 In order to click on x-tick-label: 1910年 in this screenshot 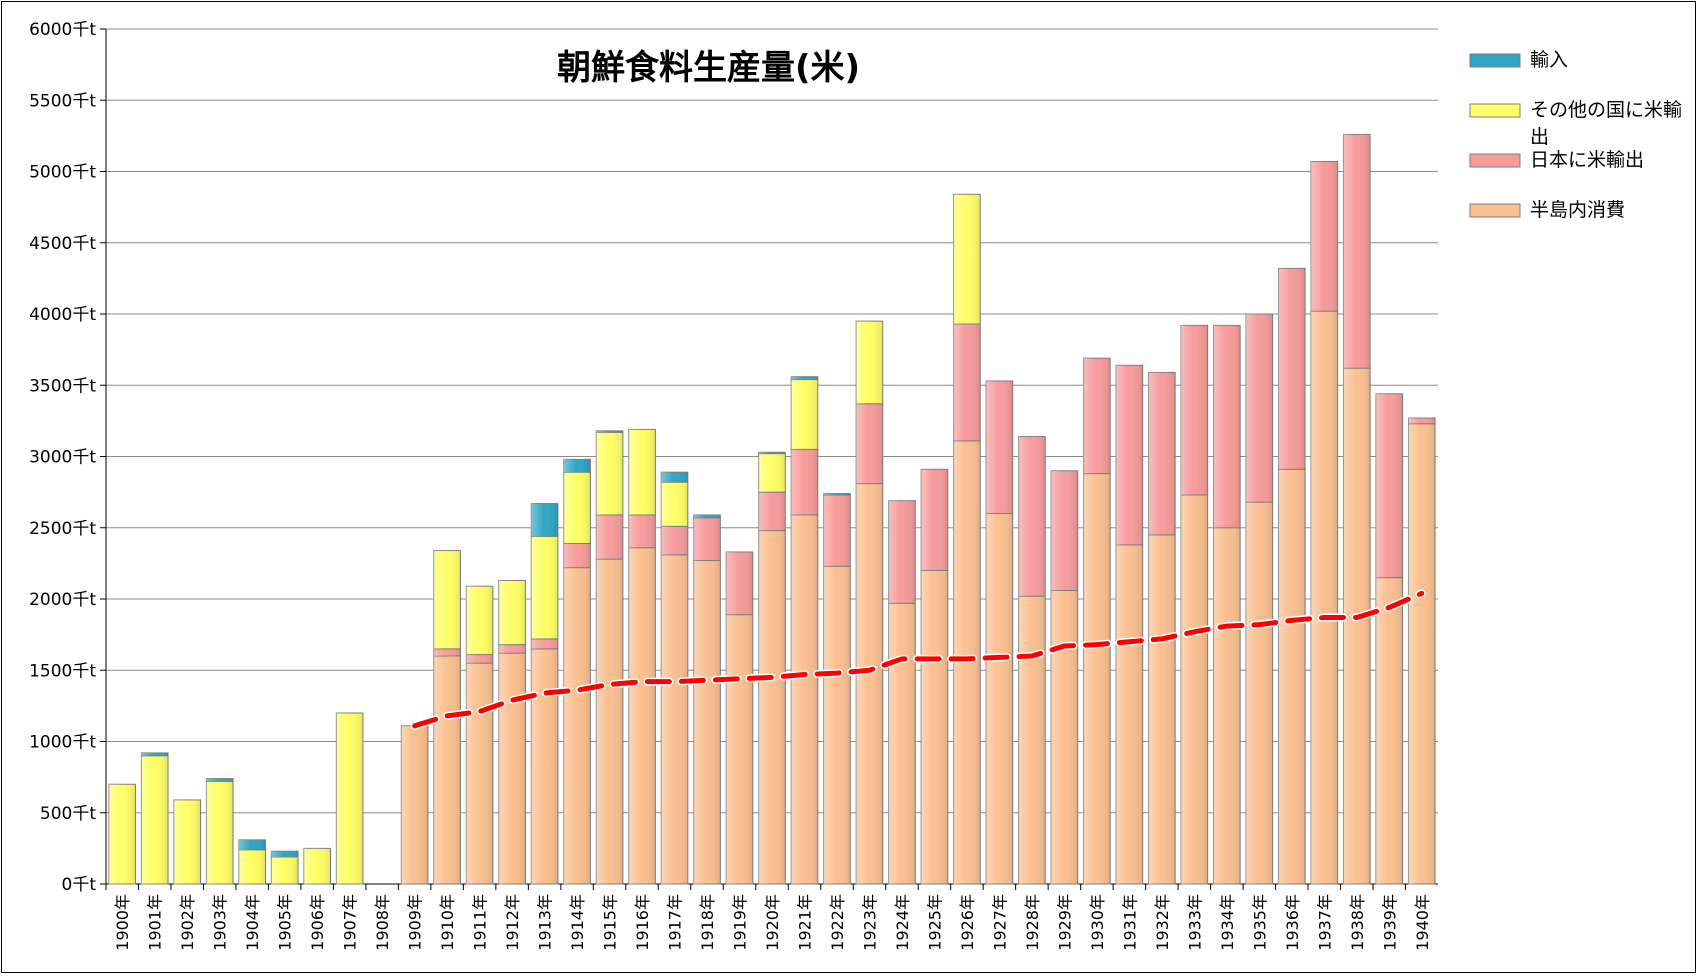, I will do `click(447, 922)`.